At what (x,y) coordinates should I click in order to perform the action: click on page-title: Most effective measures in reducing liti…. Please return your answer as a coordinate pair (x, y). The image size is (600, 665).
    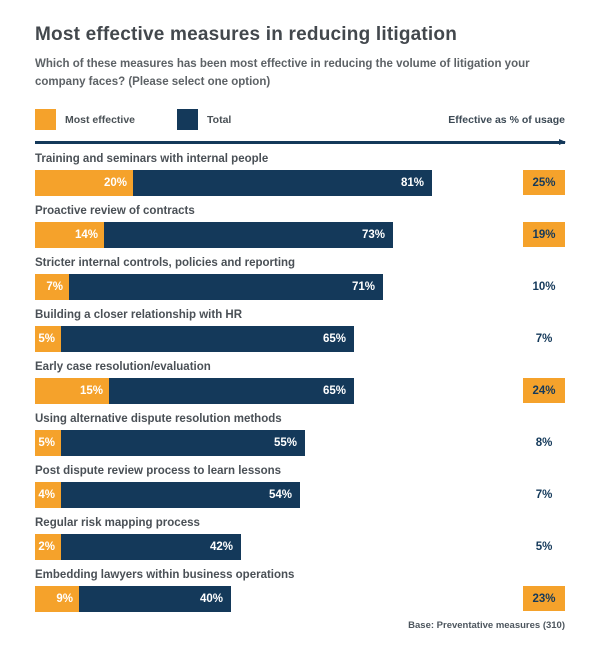
    Looking at the image, I should click on (246, 34).